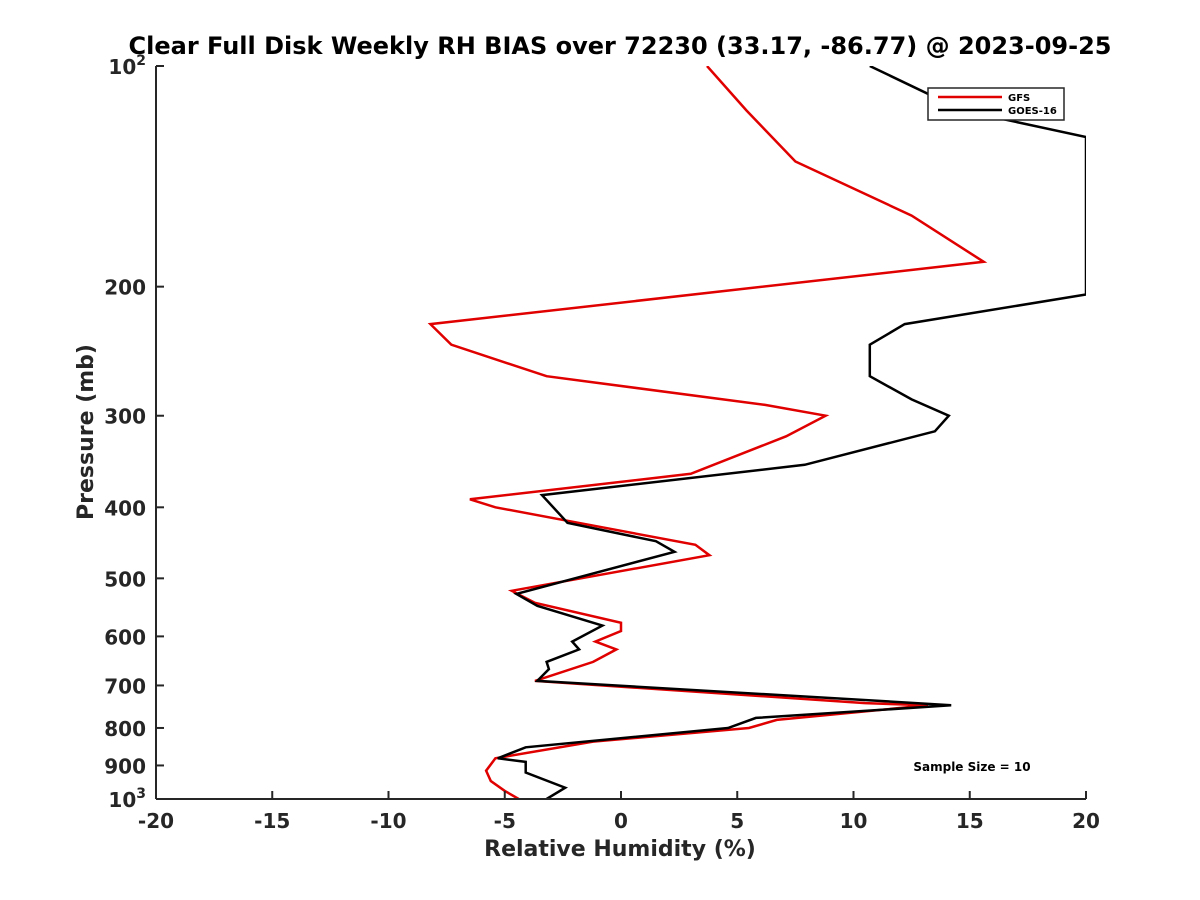 The image size is (1200, 900). Describe the element at coordinates (388, 821) in the screenshot. I see `x-tick-label: -10` at that location.